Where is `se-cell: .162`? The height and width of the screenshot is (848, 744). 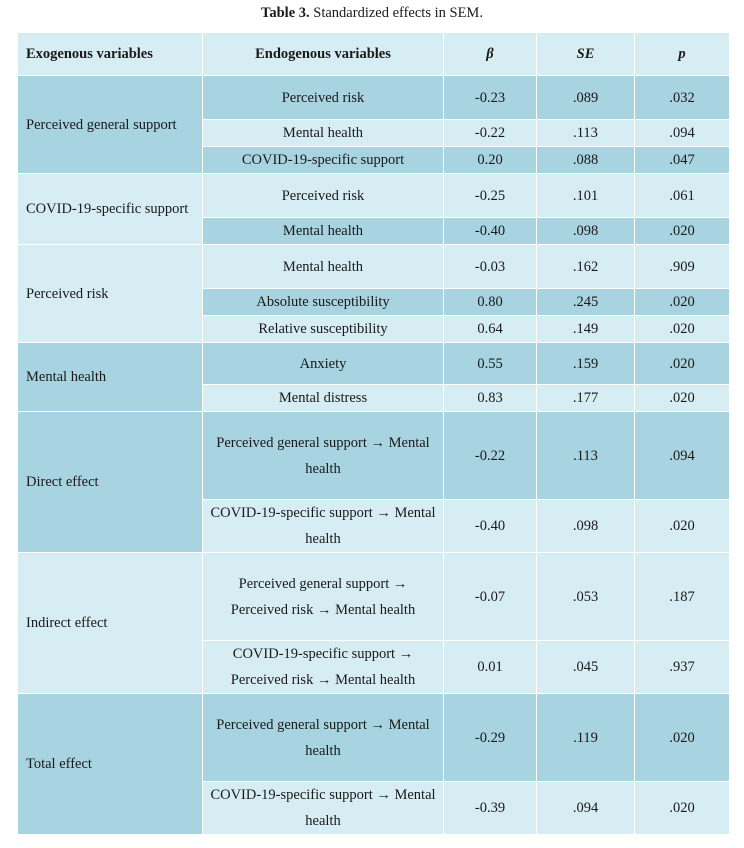
se-cell: .162 is located at coordinates (585, 266).